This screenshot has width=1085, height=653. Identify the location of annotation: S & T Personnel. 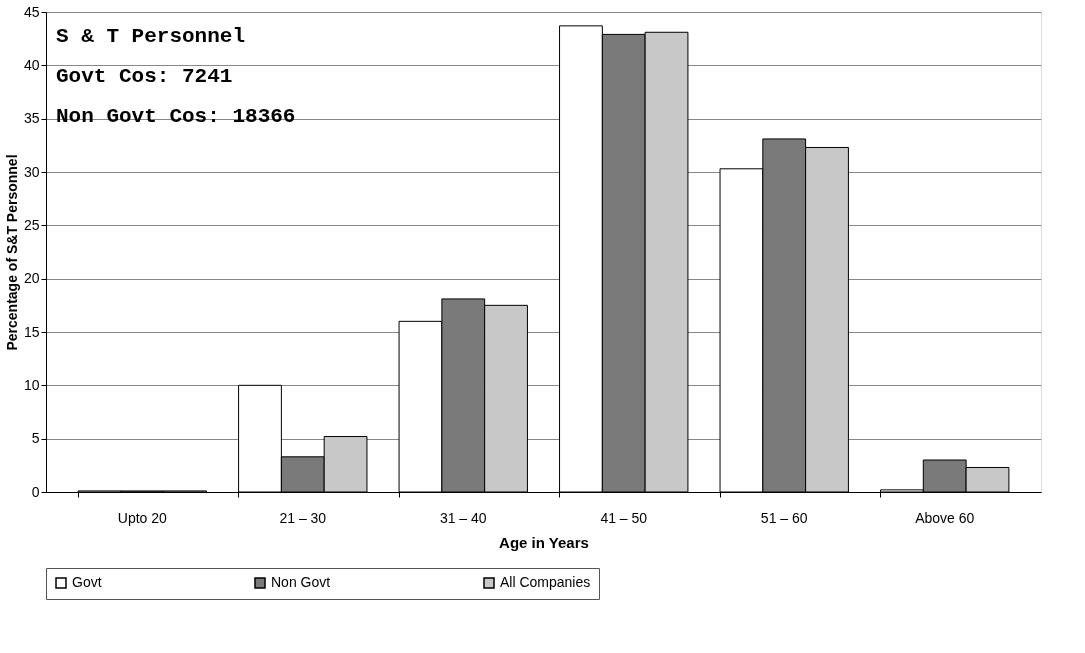
(151, 36).